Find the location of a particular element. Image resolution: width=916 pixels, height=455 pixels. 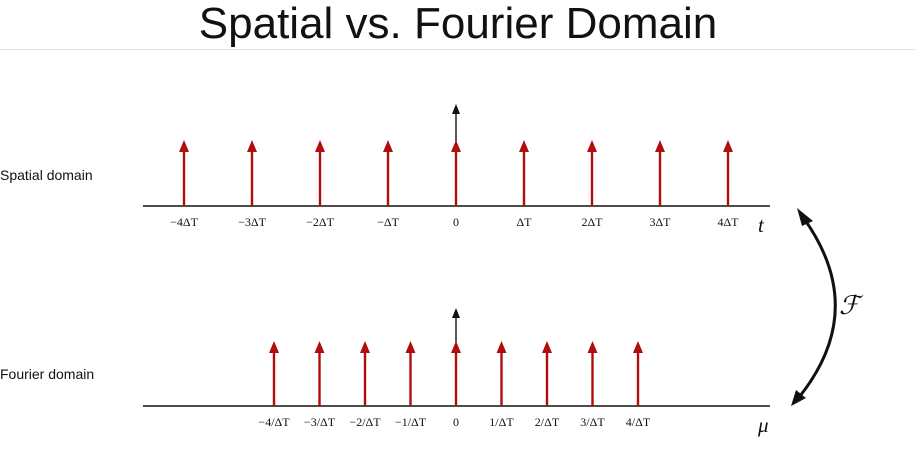

spatial-vertical-axis-arrowhead is located at coordinates (456, 109).